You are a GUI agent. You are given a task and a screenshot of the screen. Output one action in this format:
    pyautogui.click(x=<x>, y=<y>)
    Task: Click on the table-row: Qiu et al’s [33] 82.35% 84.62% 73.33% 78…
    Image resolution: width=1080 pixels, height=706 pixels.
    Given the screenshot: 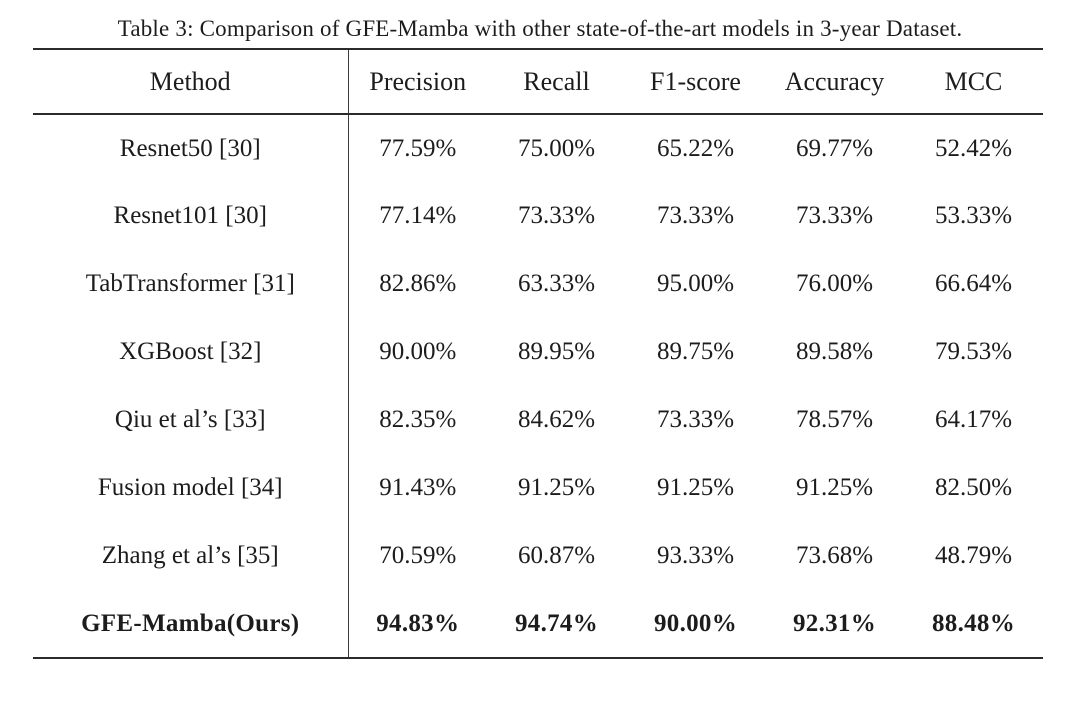 What is the action you would take?
    pyautogui.click(x=538, y=420)
    